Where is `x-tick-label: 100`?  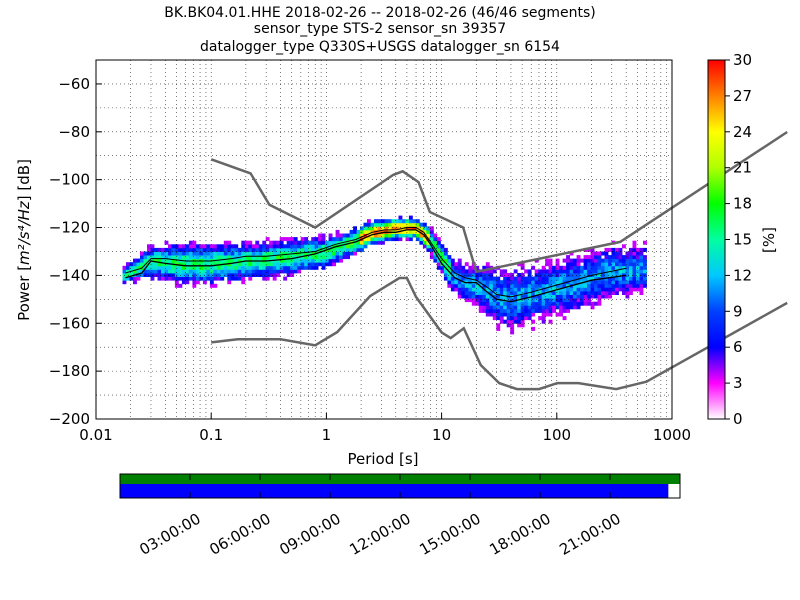
x-tick-label: 100 is located at coordinates (556, 435).